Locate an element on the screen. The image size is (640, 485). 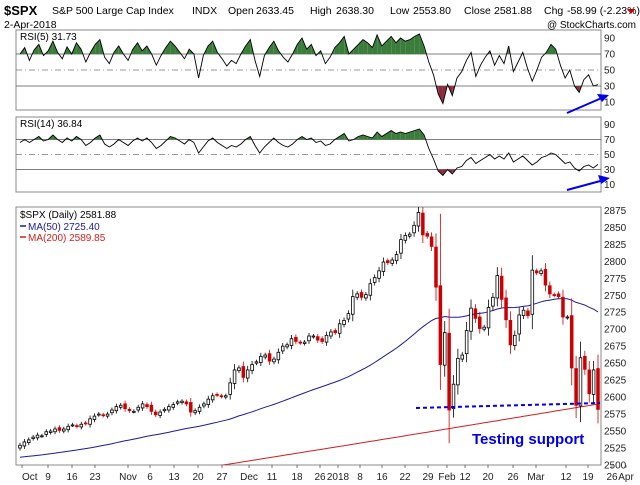
price-tick-label: 2675 is located at coordinates (615, 347).